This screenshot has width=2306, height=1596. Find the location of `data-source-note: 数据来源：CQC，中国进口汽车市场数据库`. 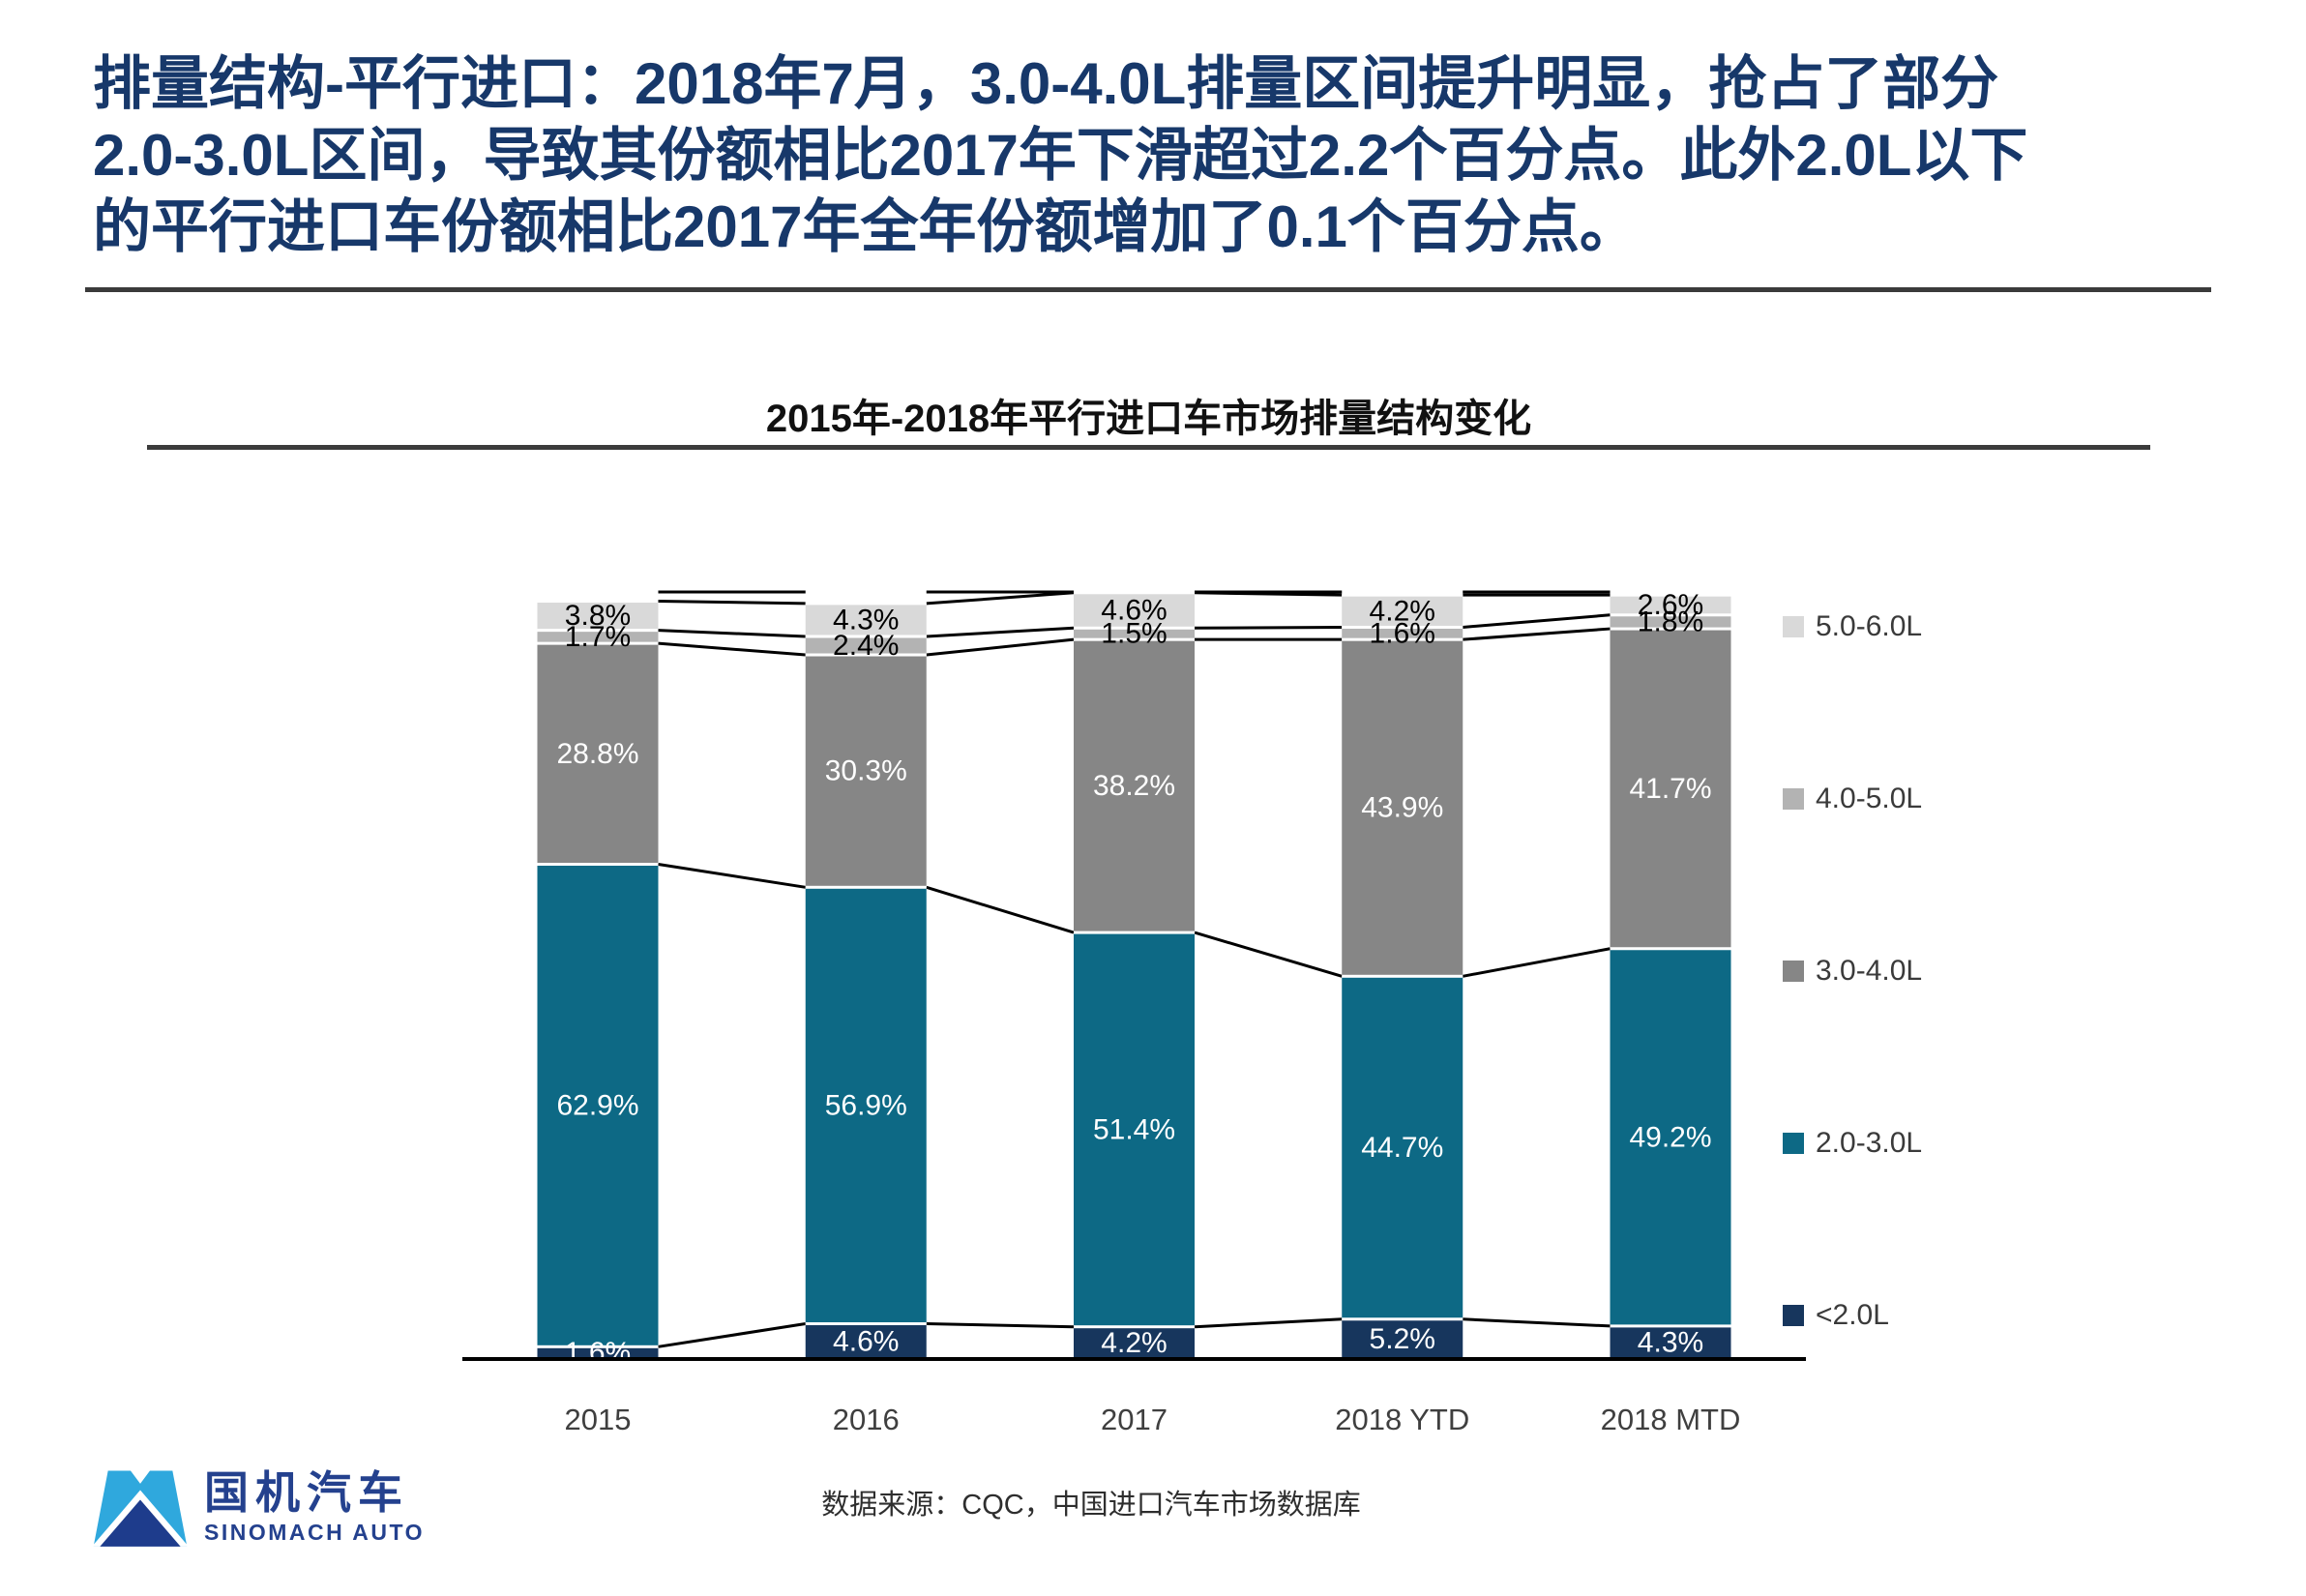

data-source-note: 数据来源：CQC，中国进口汽车市场数据库 is located at coordinates (1091, 1505).